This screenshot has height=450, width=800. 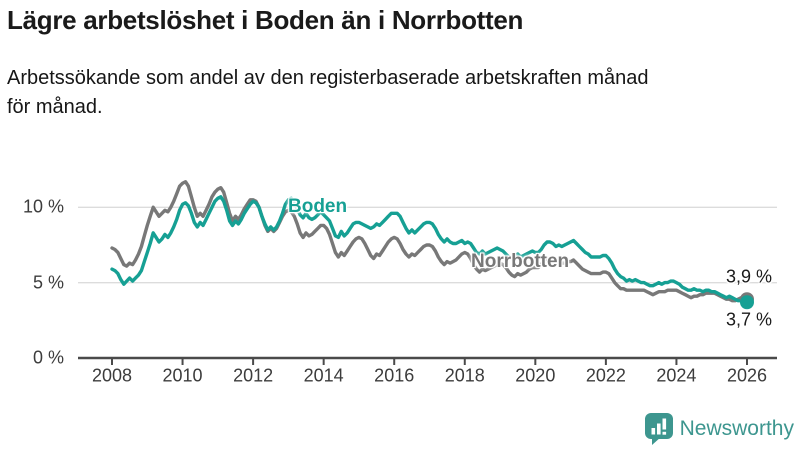 I want to click on x-axis-label: 2010, so click(x=182, y=375).